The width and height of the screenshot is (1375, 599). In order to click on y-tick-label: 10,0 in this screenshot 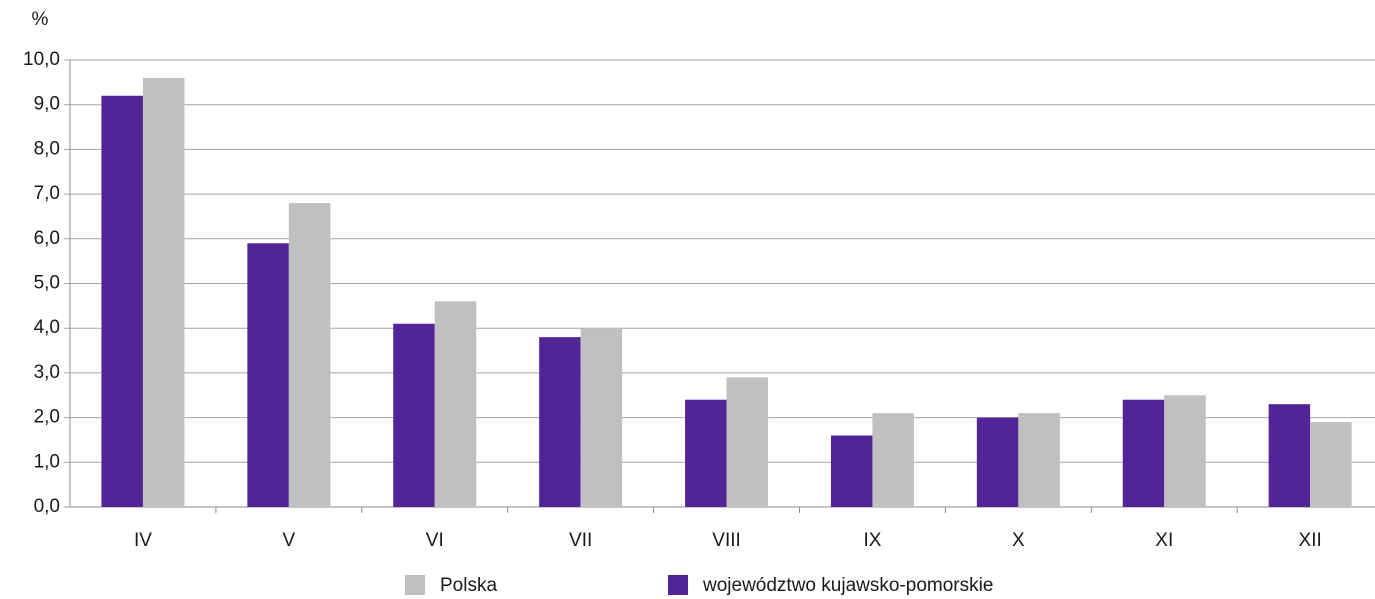, I will do `click(41, 59)`.